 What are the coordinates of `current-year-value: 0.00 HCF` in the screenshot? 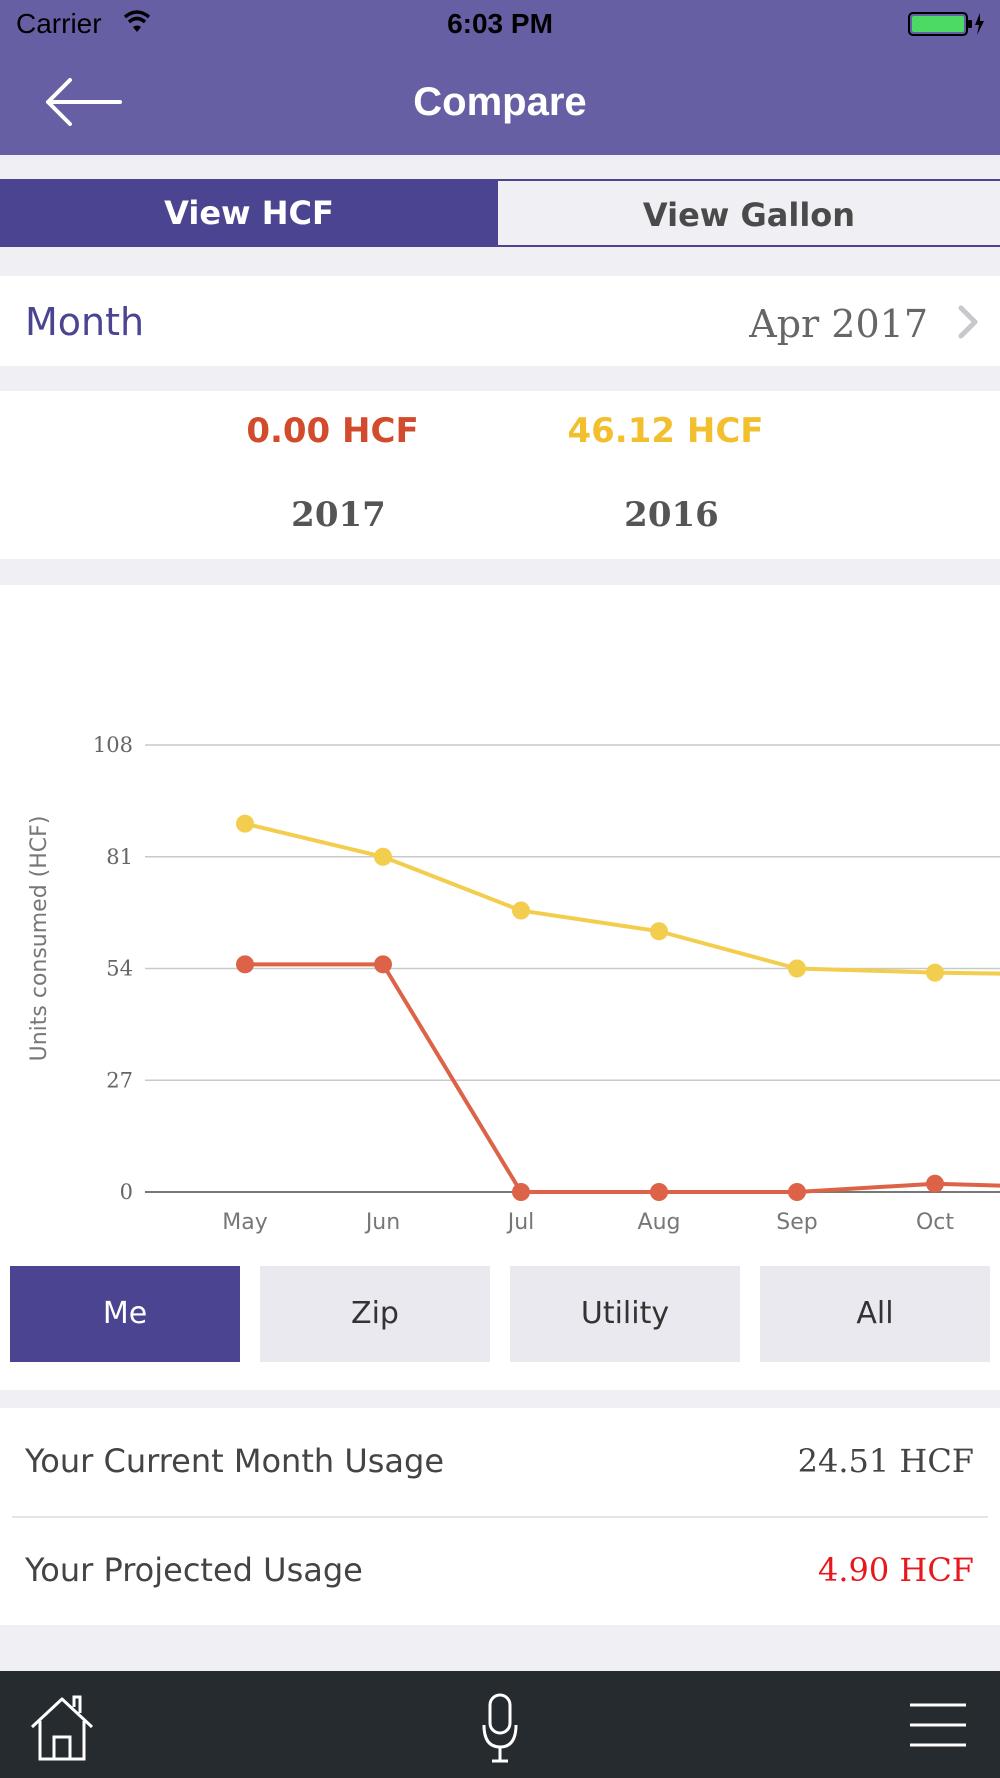 It's located at (332, 431).